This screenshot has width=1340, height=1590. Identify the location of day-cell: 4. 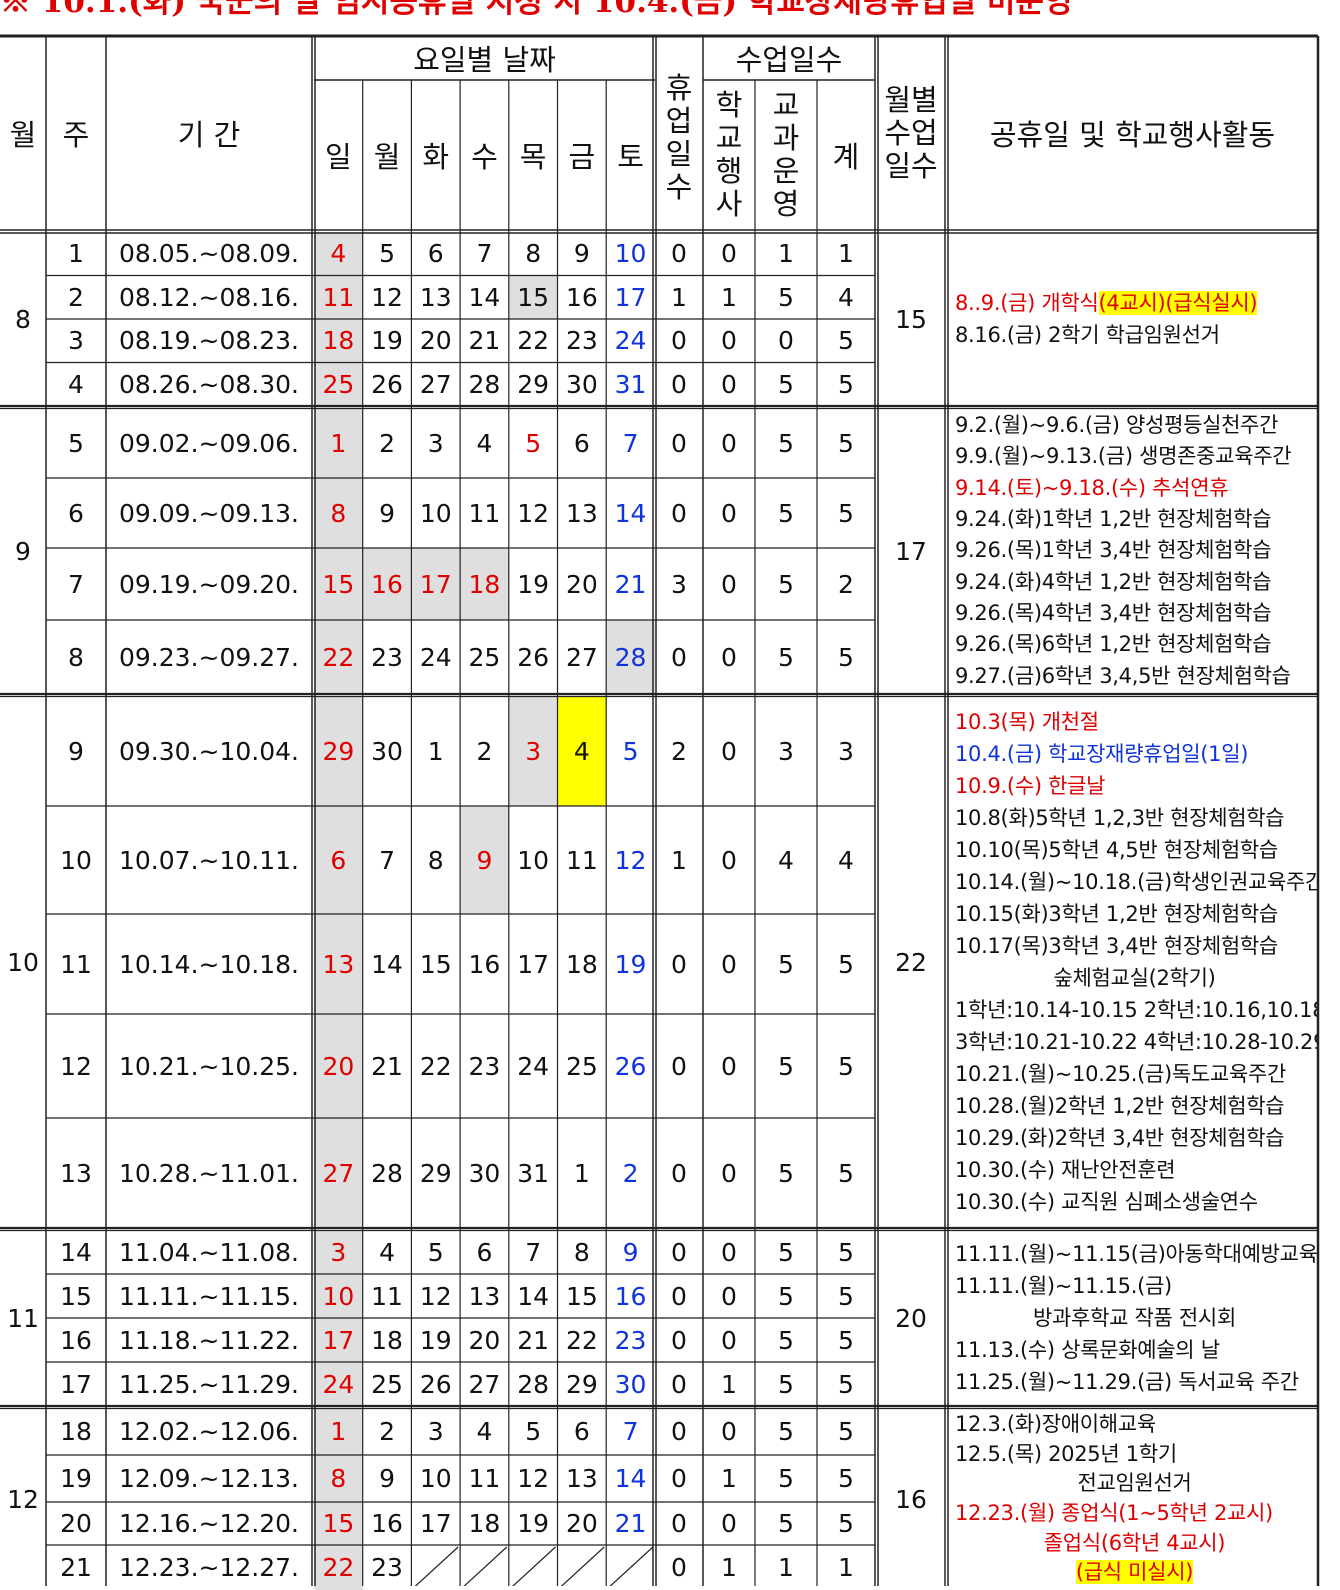
(484, 443).